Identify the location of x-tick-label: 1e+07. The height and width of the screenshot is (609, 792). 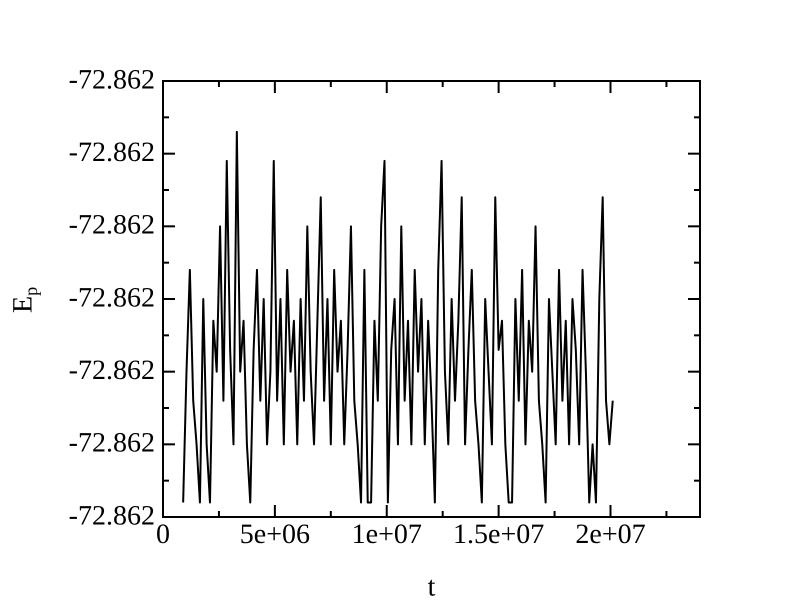
(387, 534).